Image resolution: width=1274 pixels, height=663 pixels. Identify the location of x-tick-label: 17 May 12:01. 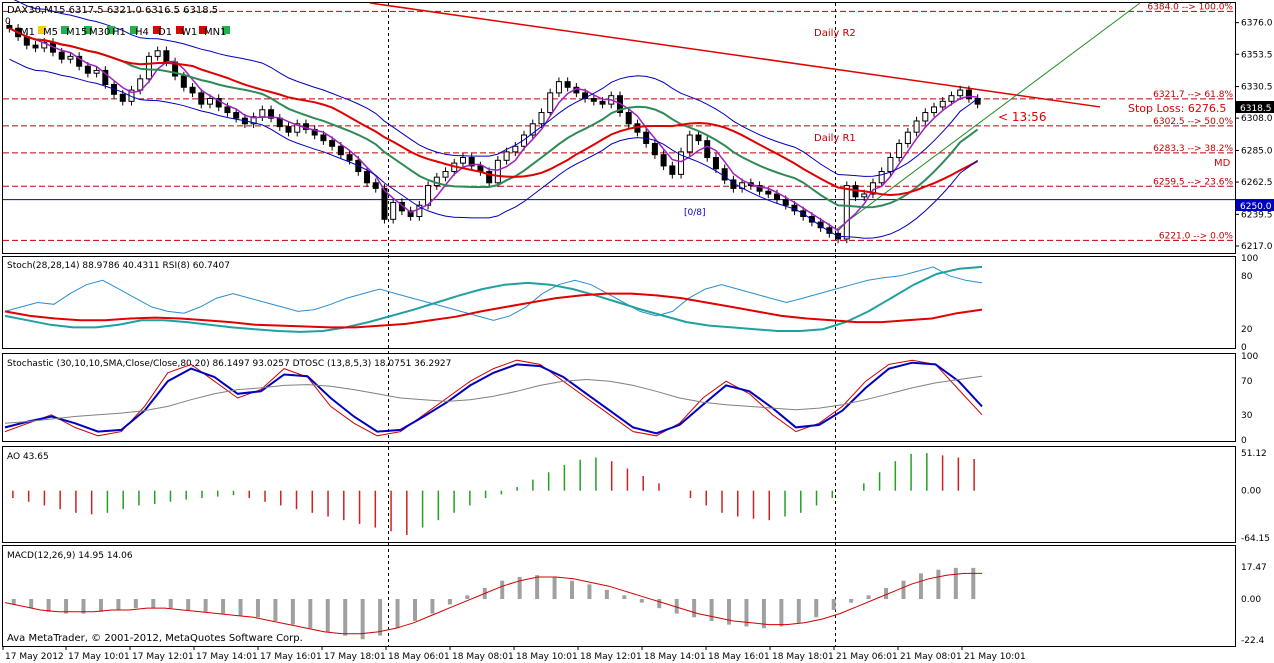
(163, 657).